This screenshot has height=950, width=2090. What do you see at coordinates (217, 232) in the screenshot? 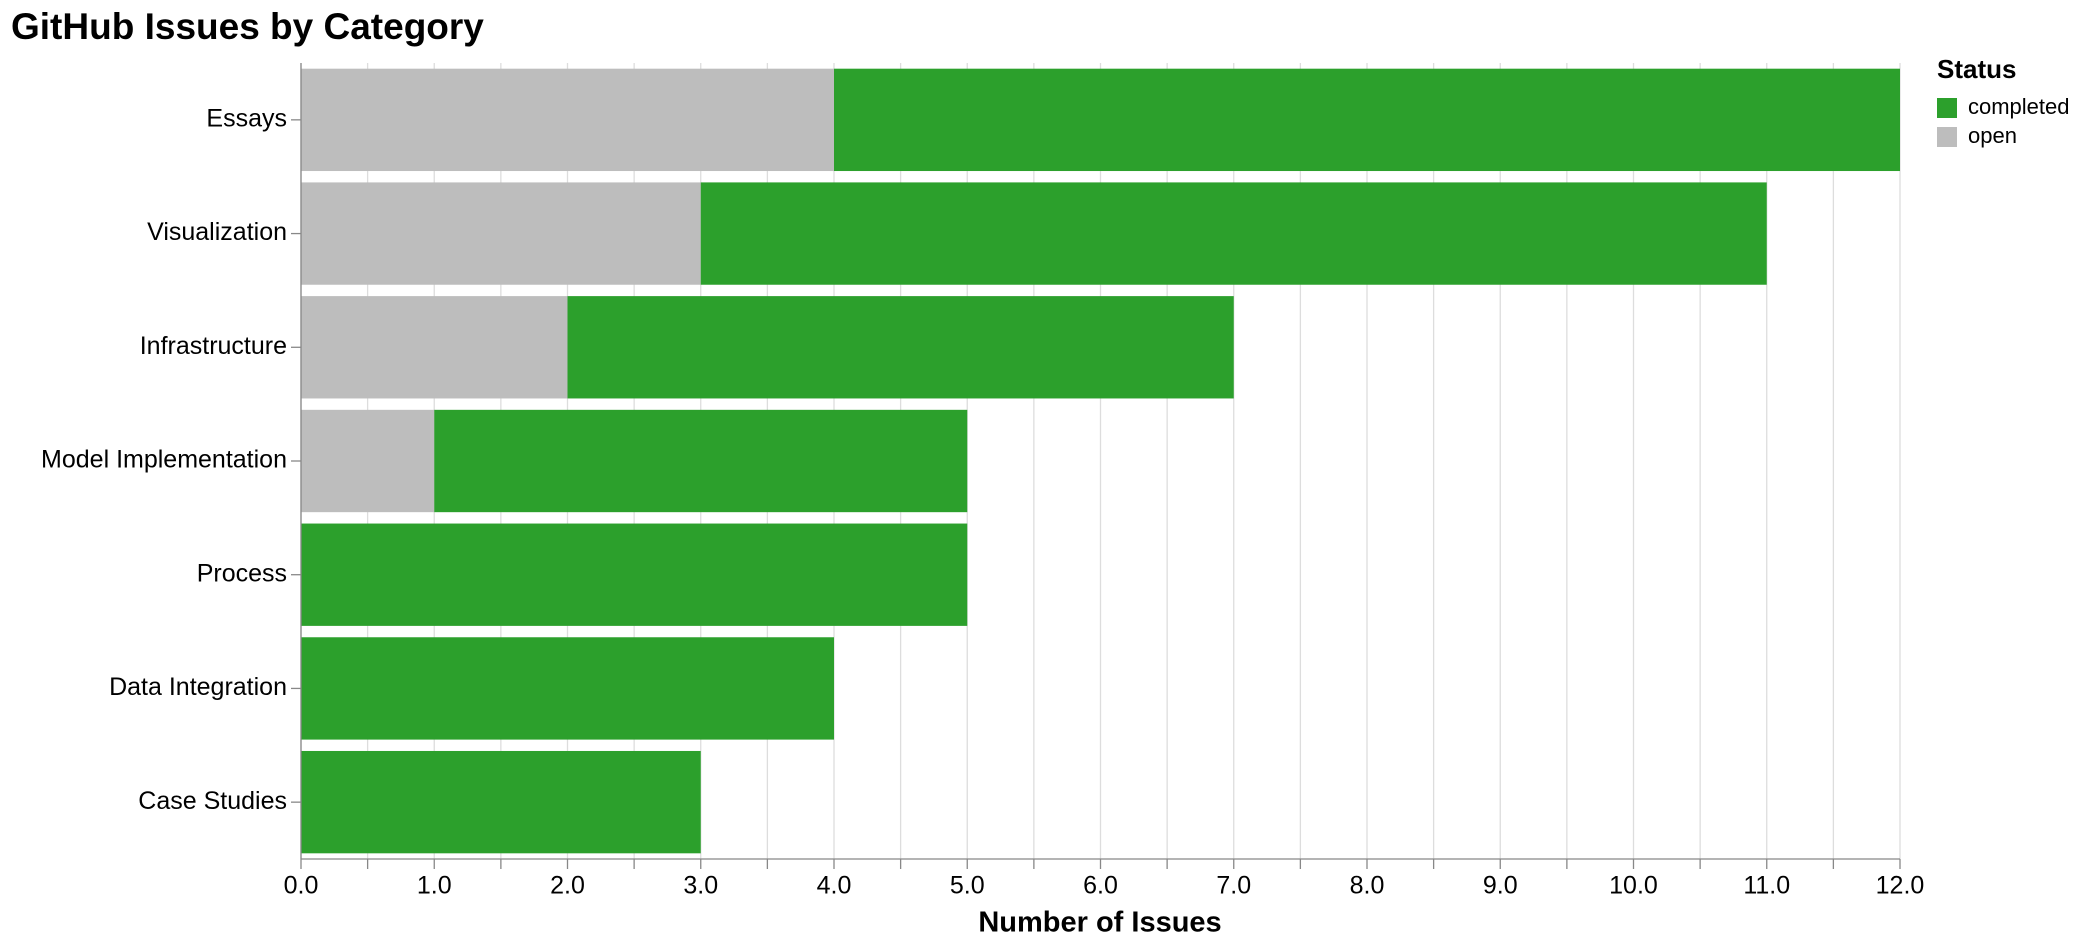
I see `y-tick-label: Visualization` at bounding box center [217, 232].